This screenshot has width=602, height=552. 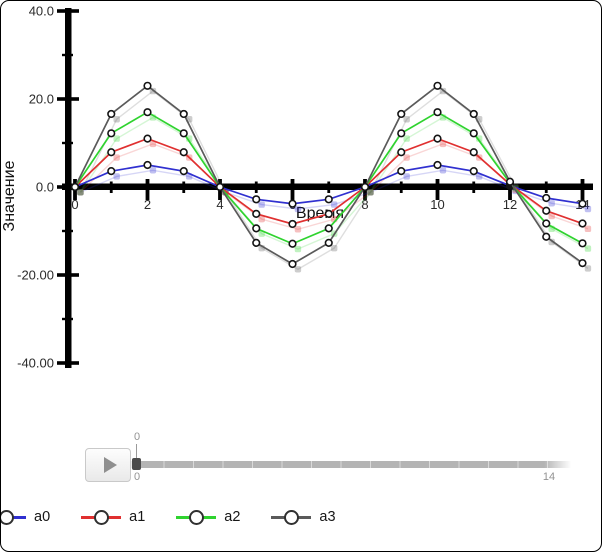 I want to click on play-button, so click(x=108, y=465).